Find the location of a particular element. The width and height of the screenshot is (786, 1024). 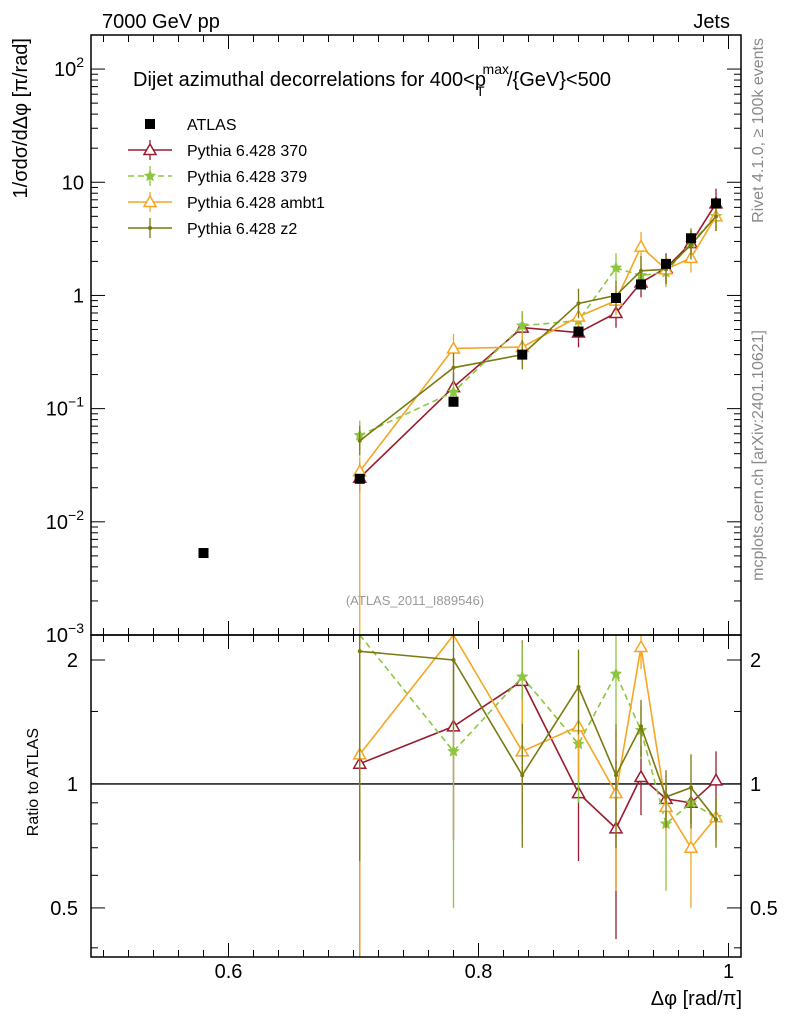

legend-label: Pythia 6.428 ambt1 is located at coordinates (256, 203).